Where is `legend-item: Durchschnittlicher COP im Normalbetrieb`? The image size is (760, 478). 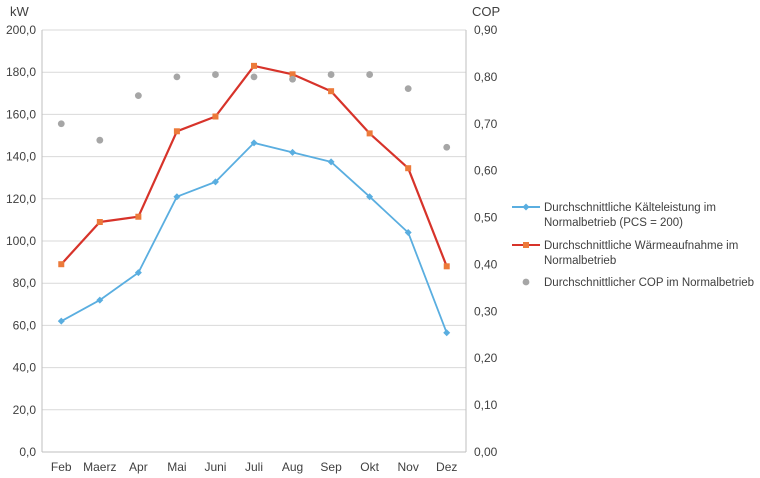
legend-item: Durchschnittlicher COP im Normalbetrieb is located at coordinates (638, 283).